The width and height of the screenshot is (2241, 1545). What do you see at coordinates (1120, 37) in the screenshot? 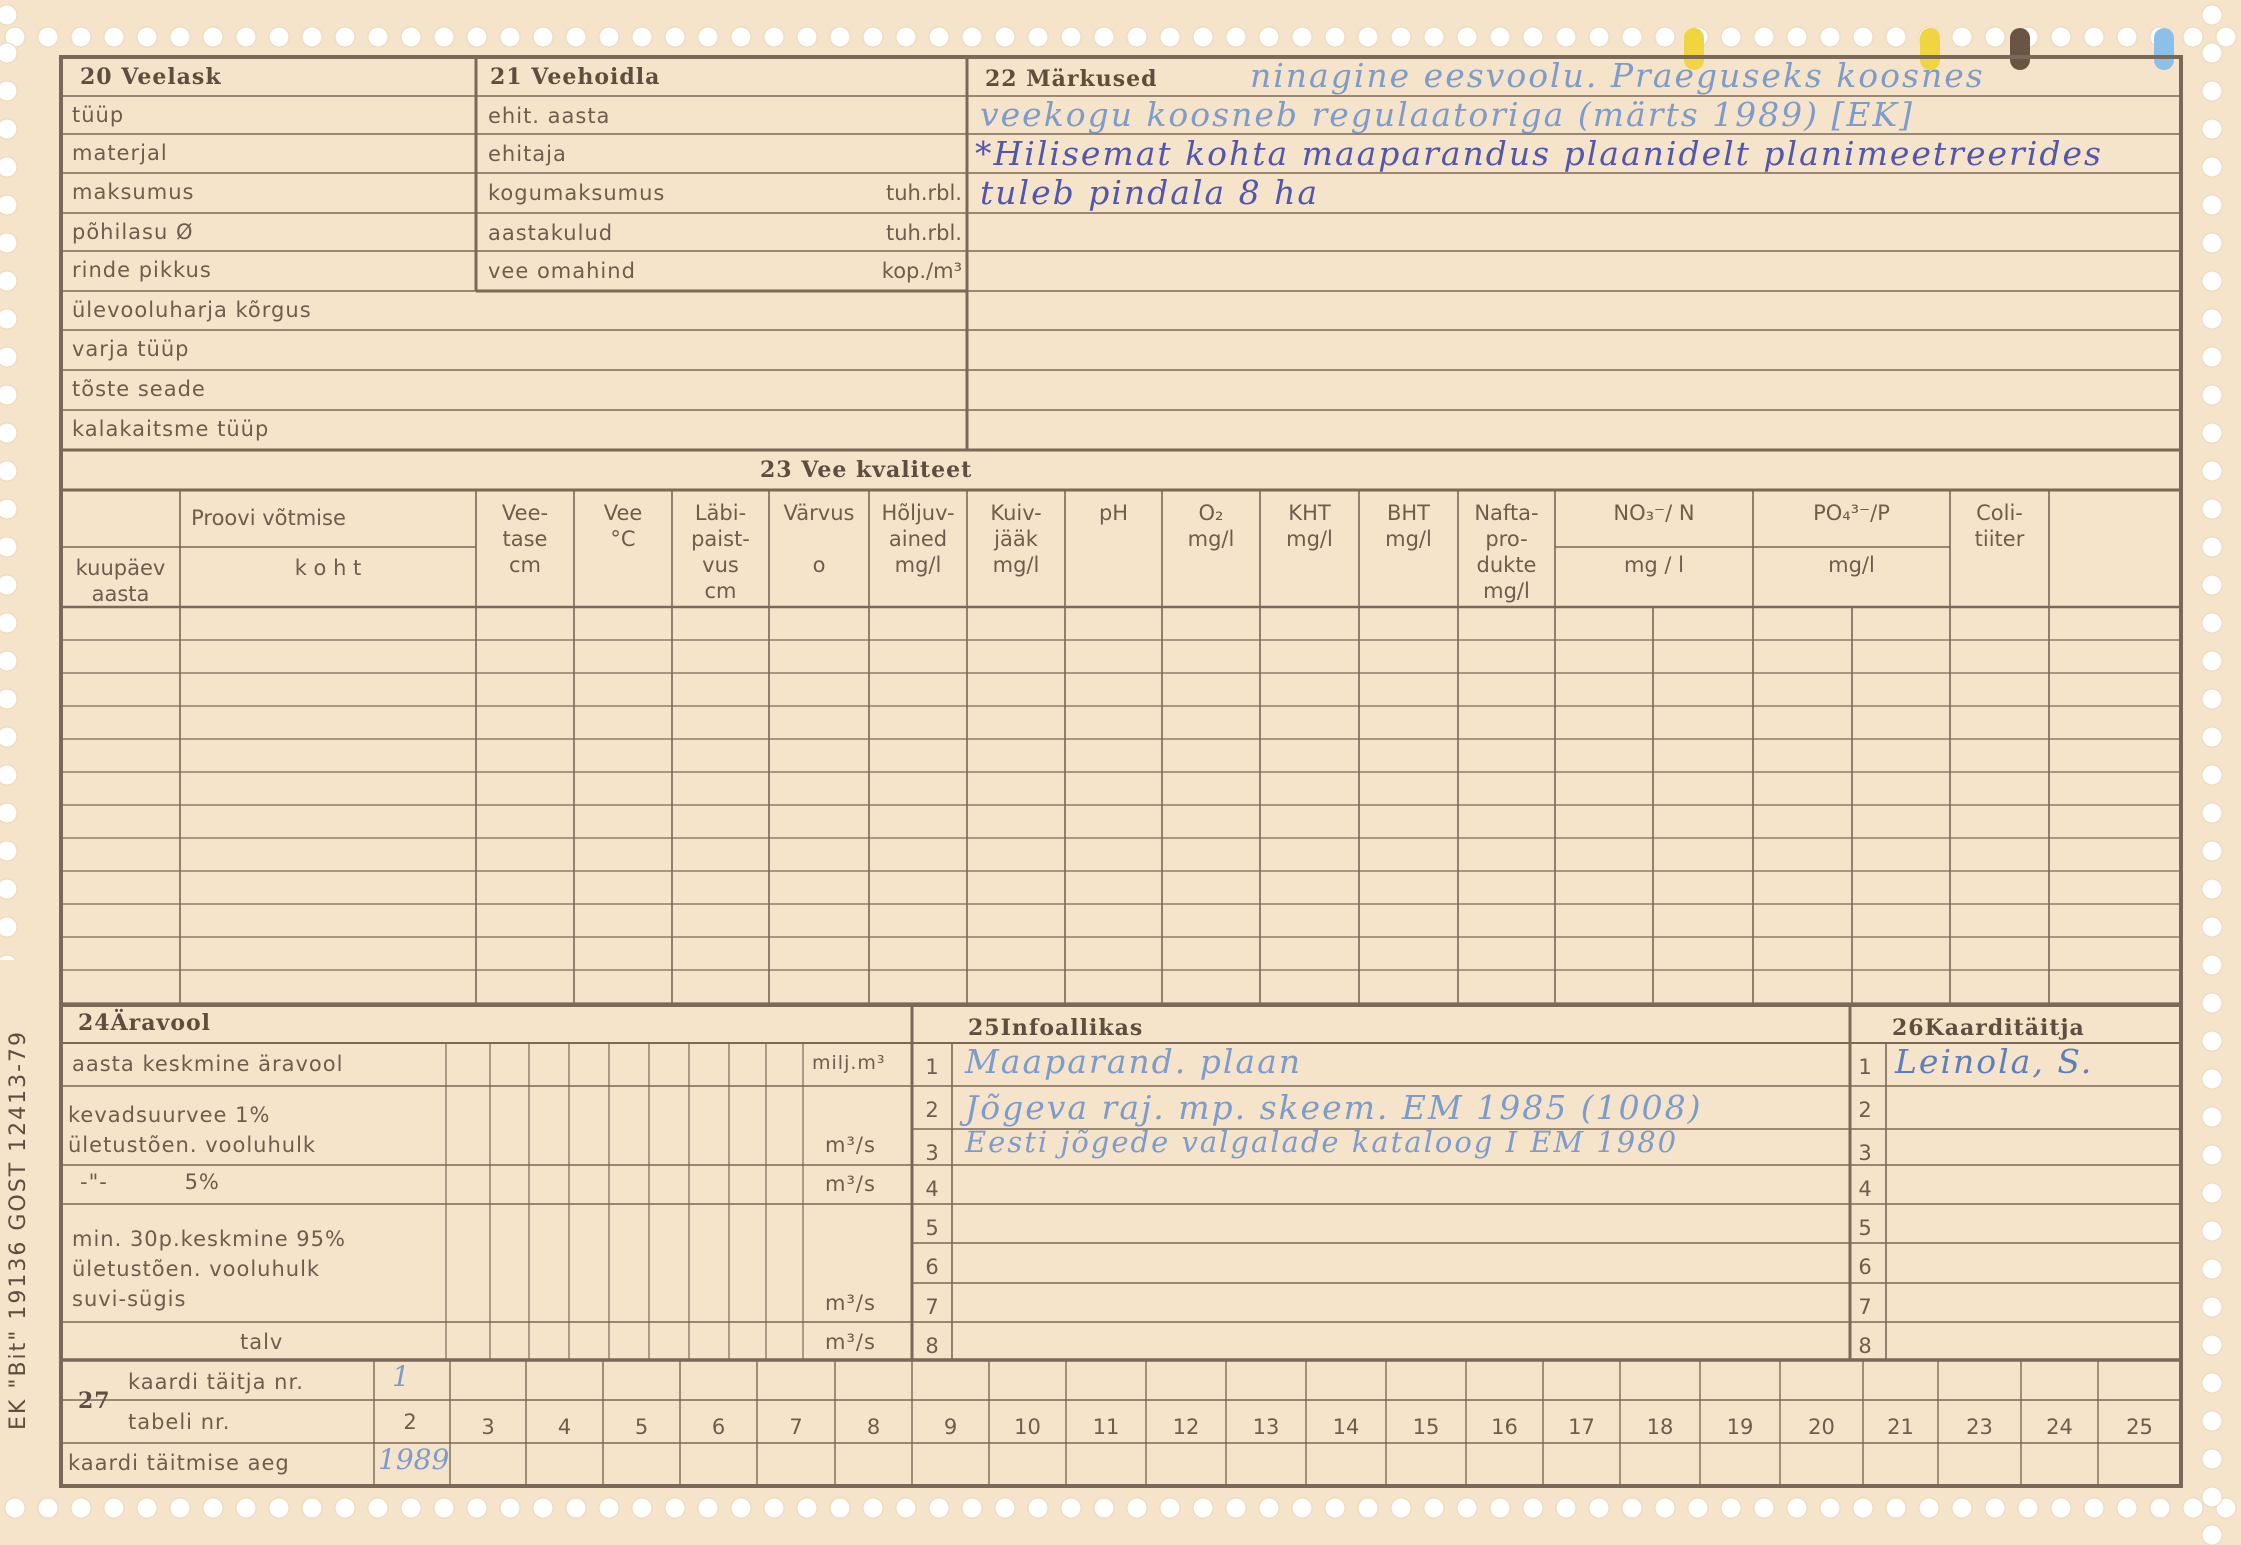
I see `perforation-top` at bounding box center [1120, 37].